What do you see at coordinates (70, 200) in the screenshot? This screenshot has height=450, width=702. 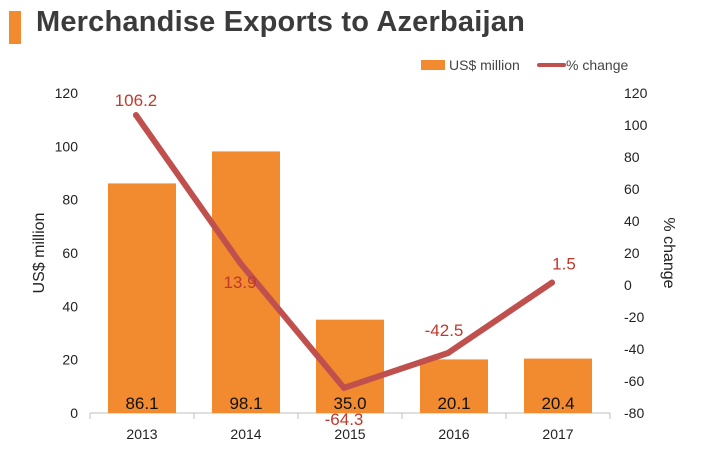 I see `y-tick-label: 80` at bounding box center [70, 200].